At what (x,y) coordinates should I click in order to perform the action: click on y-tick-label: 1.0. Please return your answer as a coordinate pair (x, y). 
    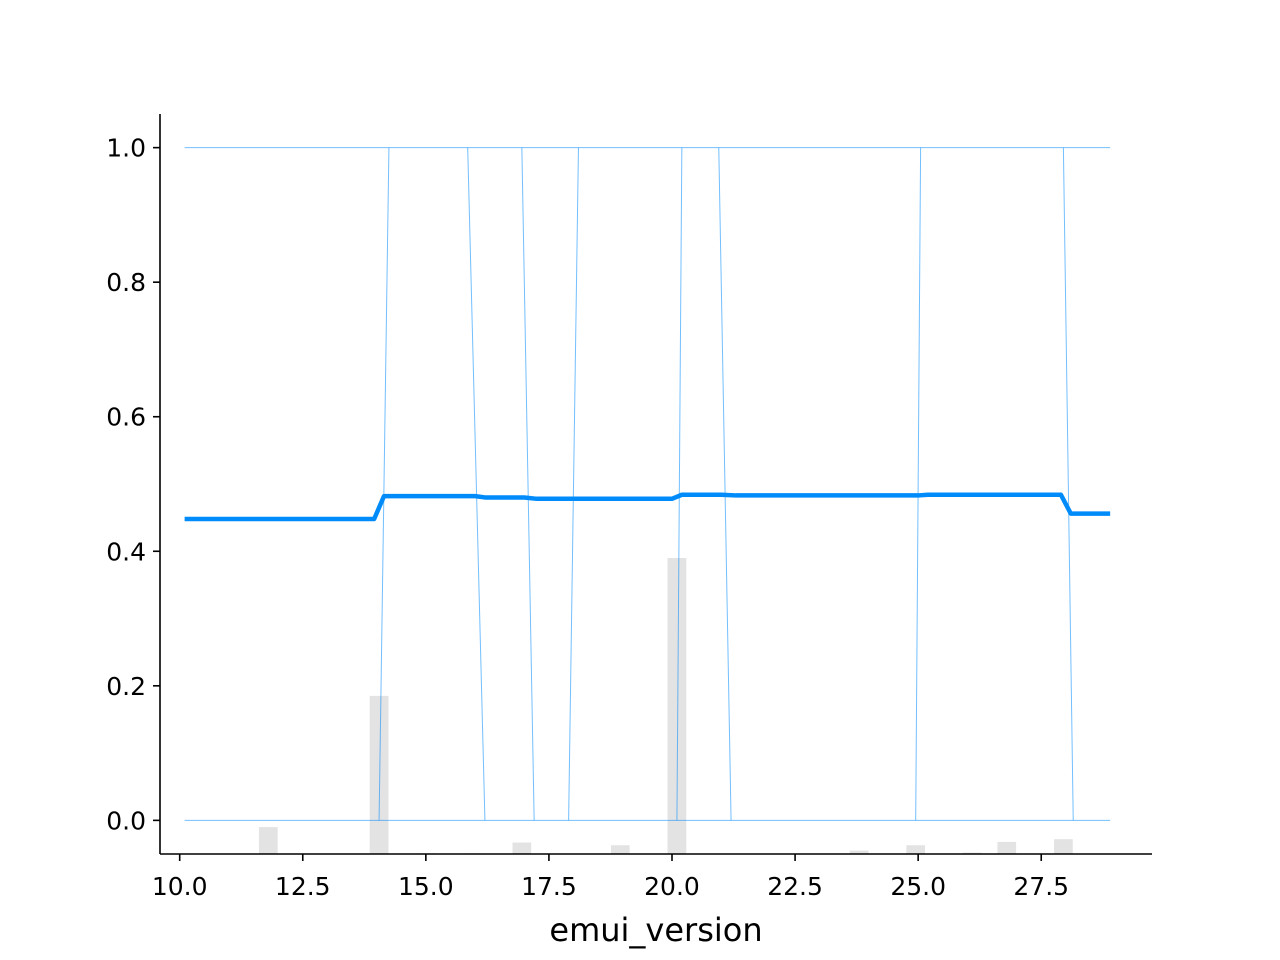
    Looking at the image, I should click on (126, 148).